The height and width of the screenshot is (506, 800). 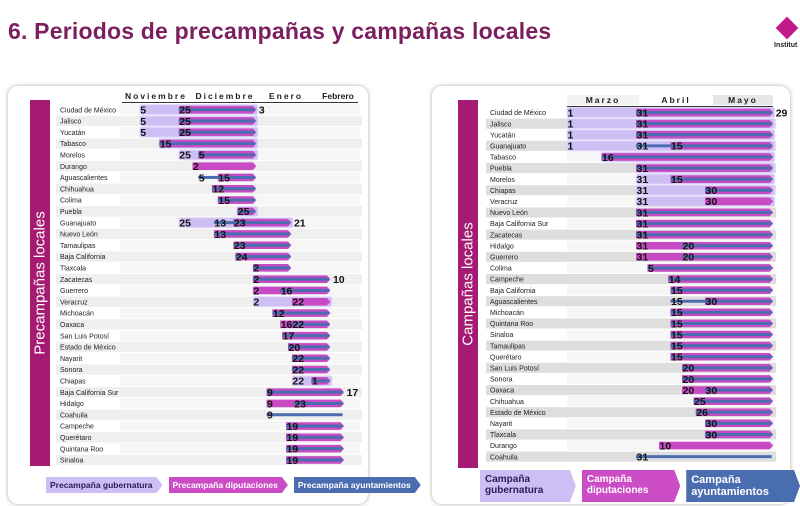 What do you see at coordinates (104, 485) in the screenshot?
I see `legend-gubernatura: Precampaña gubernatura` at bounding box center [104, 485].